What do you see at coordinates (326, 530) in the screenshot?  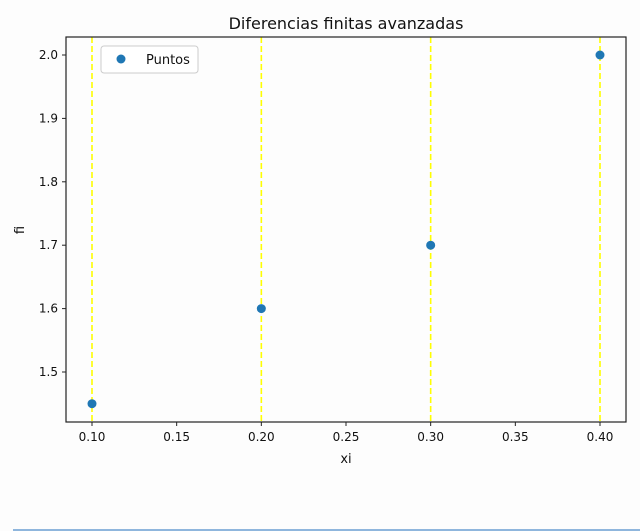 I see `bottom-divider` at bounding box center [326, 530].